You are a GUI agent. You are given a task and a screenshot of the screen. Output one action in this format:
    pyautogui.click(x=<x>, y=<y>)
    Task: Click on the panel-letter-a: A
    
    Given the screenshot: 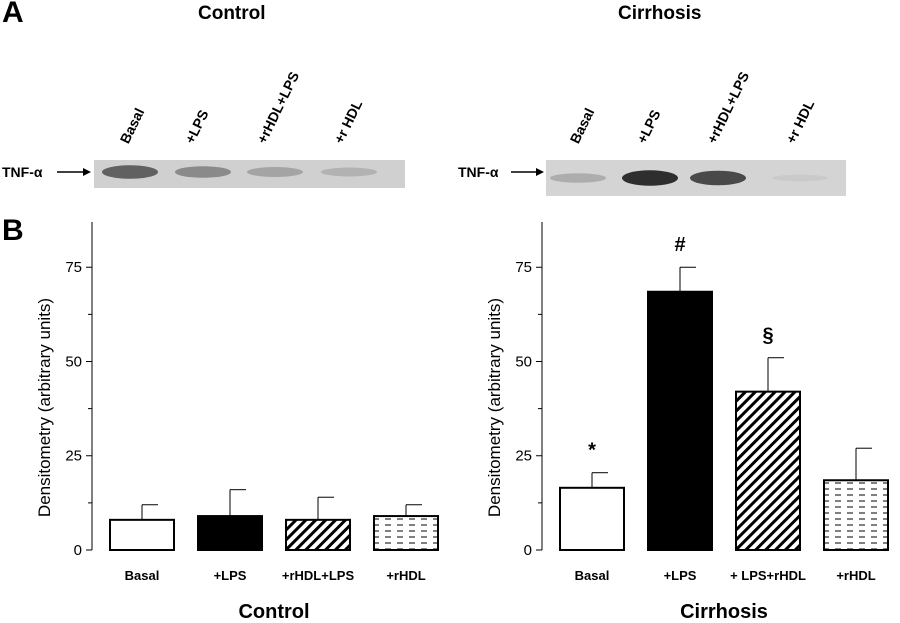 What is the action you would take?
    pyautogui.click(x=13, y=14)
    